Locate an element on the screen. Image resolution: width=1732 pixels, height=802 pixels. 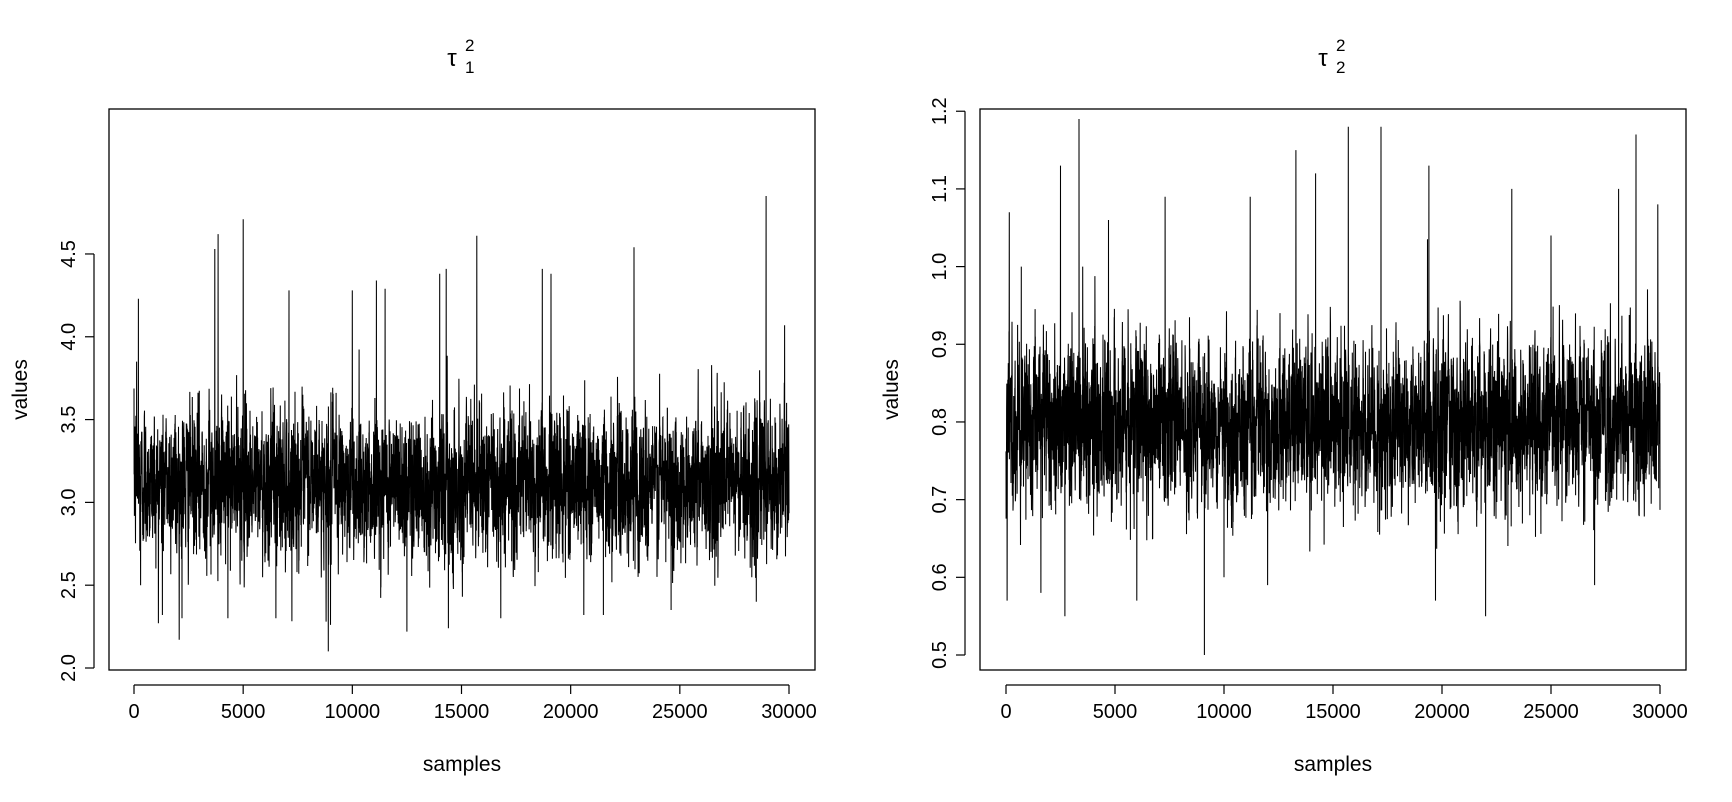
y-tick-label: 3.0 is located at coordinates (69, 502).